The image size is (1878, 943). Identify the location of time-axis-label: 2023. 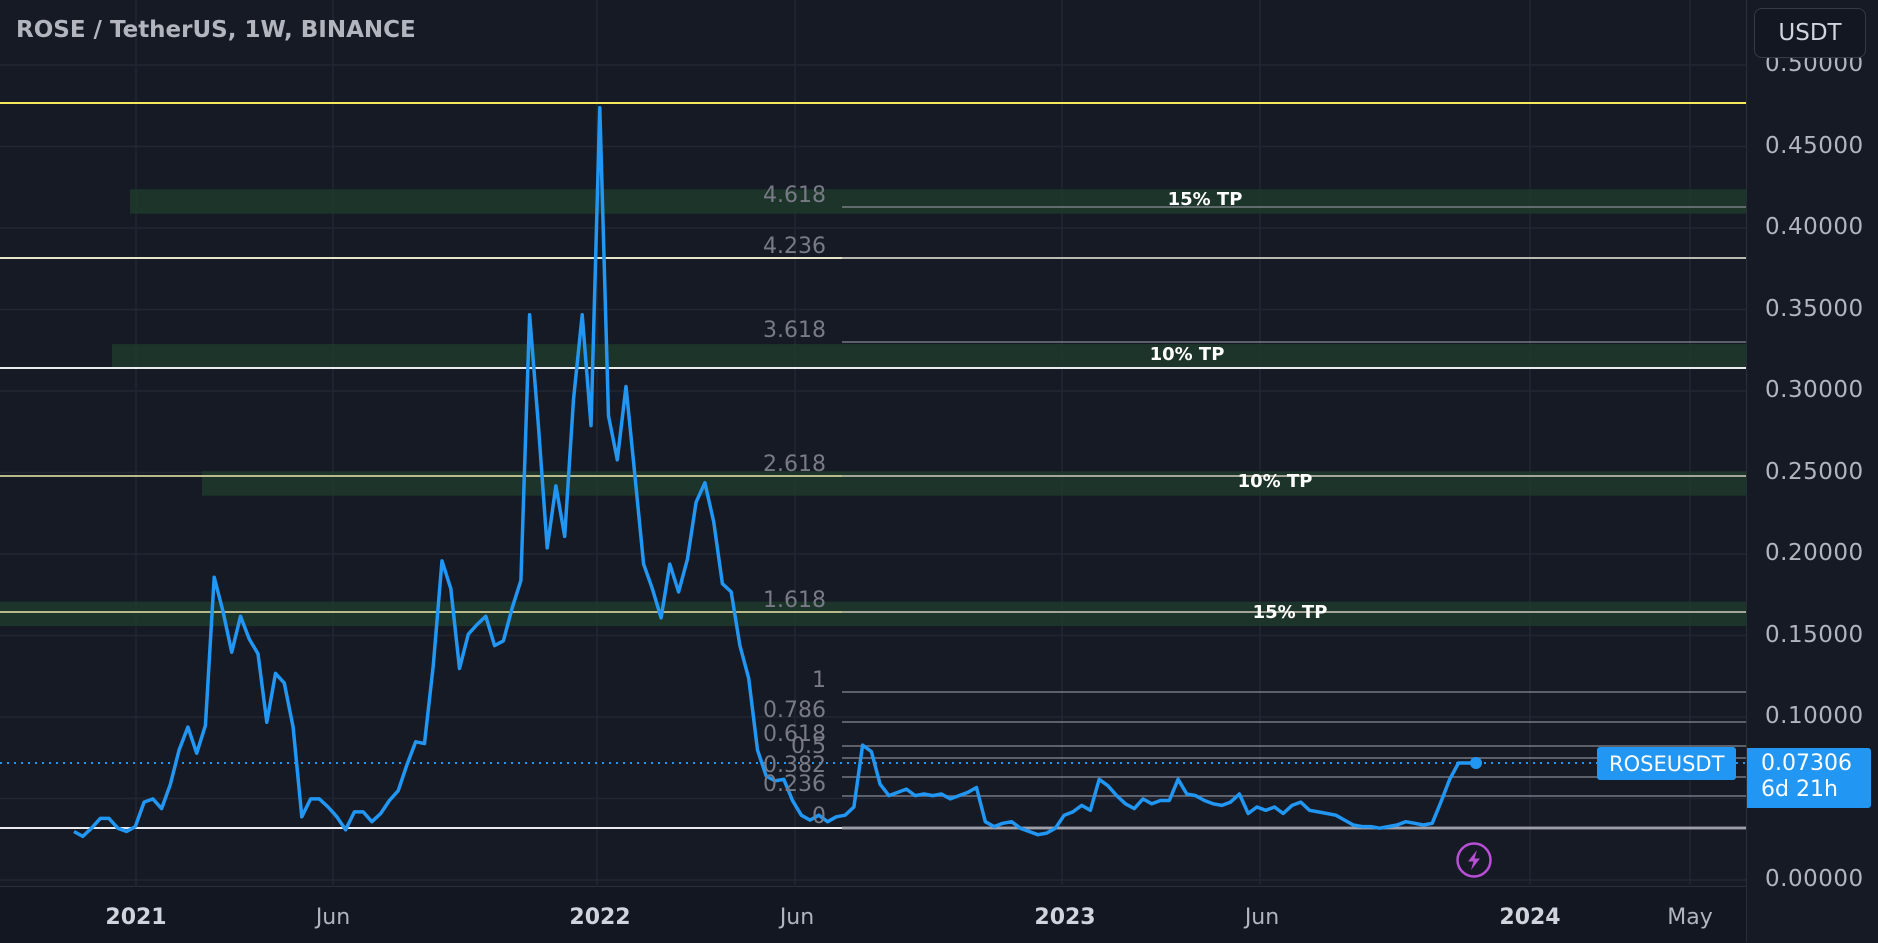
(1065, 917).